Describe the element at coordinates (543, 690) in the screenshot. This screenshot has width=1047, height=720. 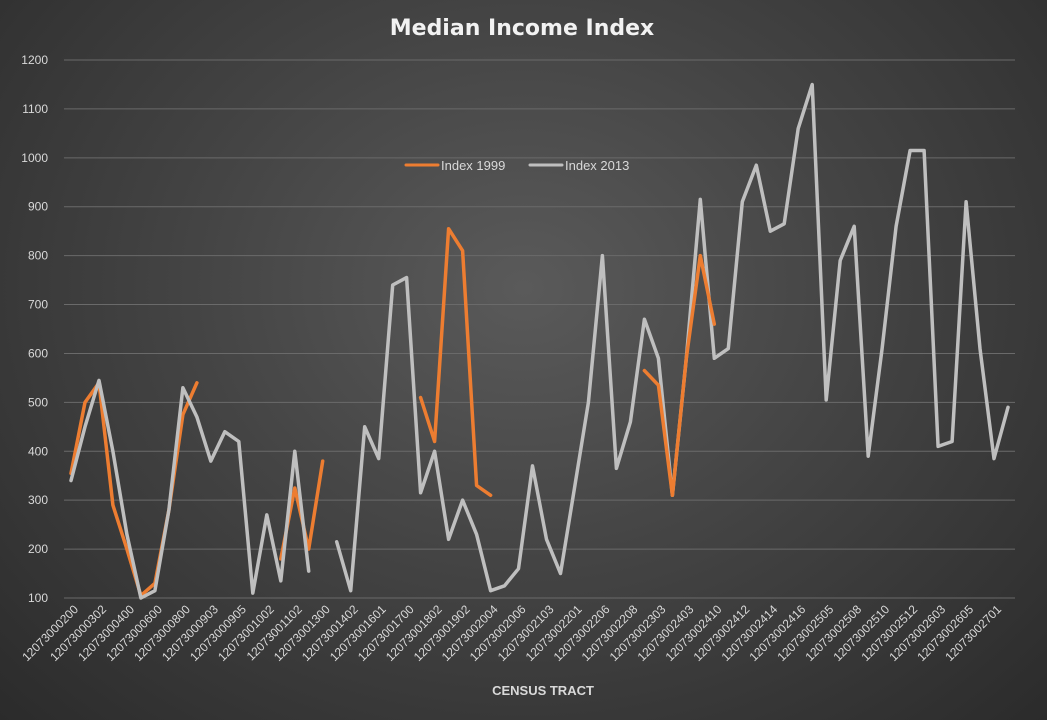
I see `x-axis-title: CENSUS TRACT` at that location.